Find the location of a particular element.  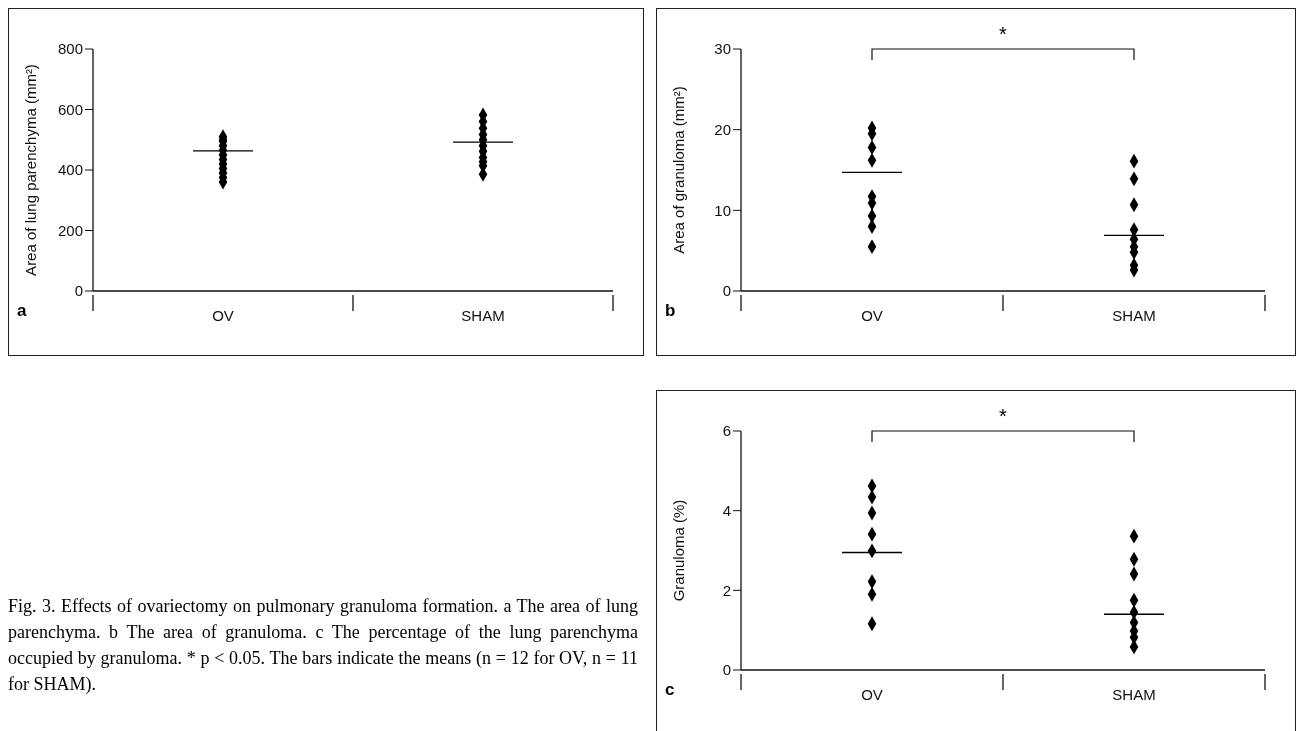

y-tick-label: 800 is located at coordinates (70, 49).